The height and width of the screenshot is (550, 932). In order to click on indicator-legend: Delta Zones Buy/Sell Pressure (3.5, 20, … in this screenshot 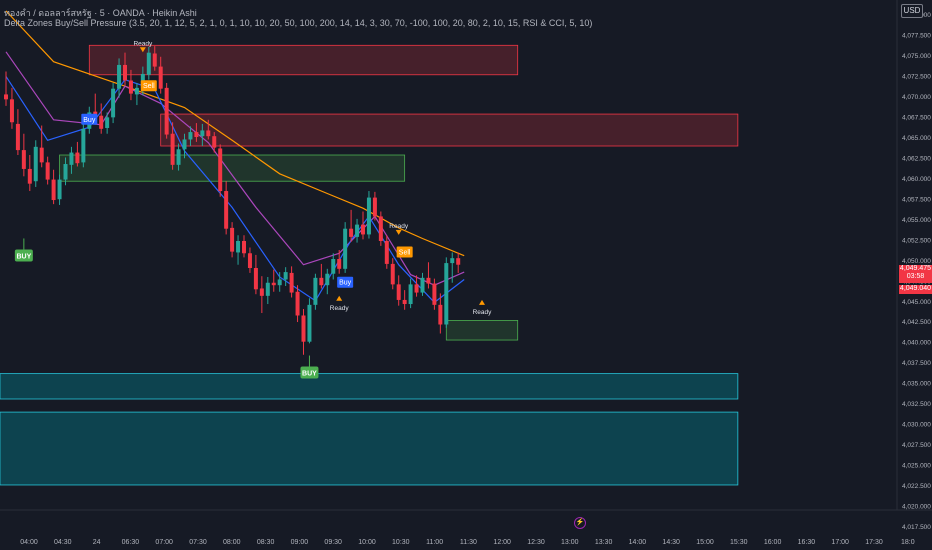, I will do `click(298, 23)`.